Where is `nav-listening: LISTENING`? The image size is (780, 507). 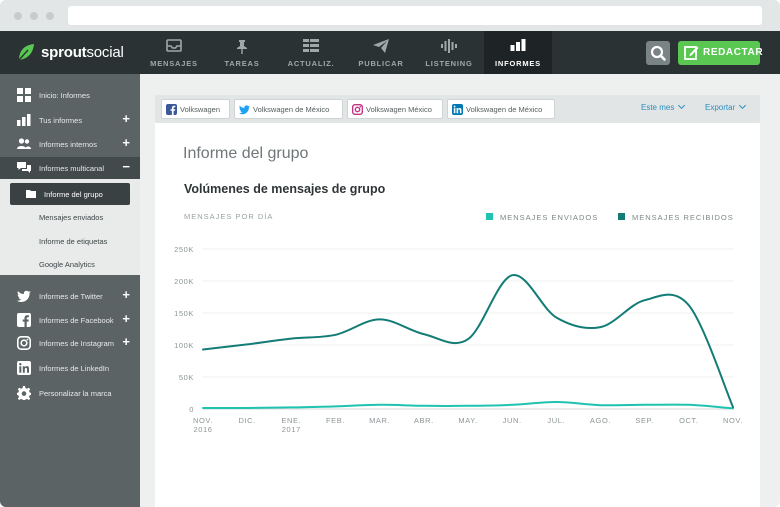 nav-listening: LISTENING is located at coordinates (449, 52).